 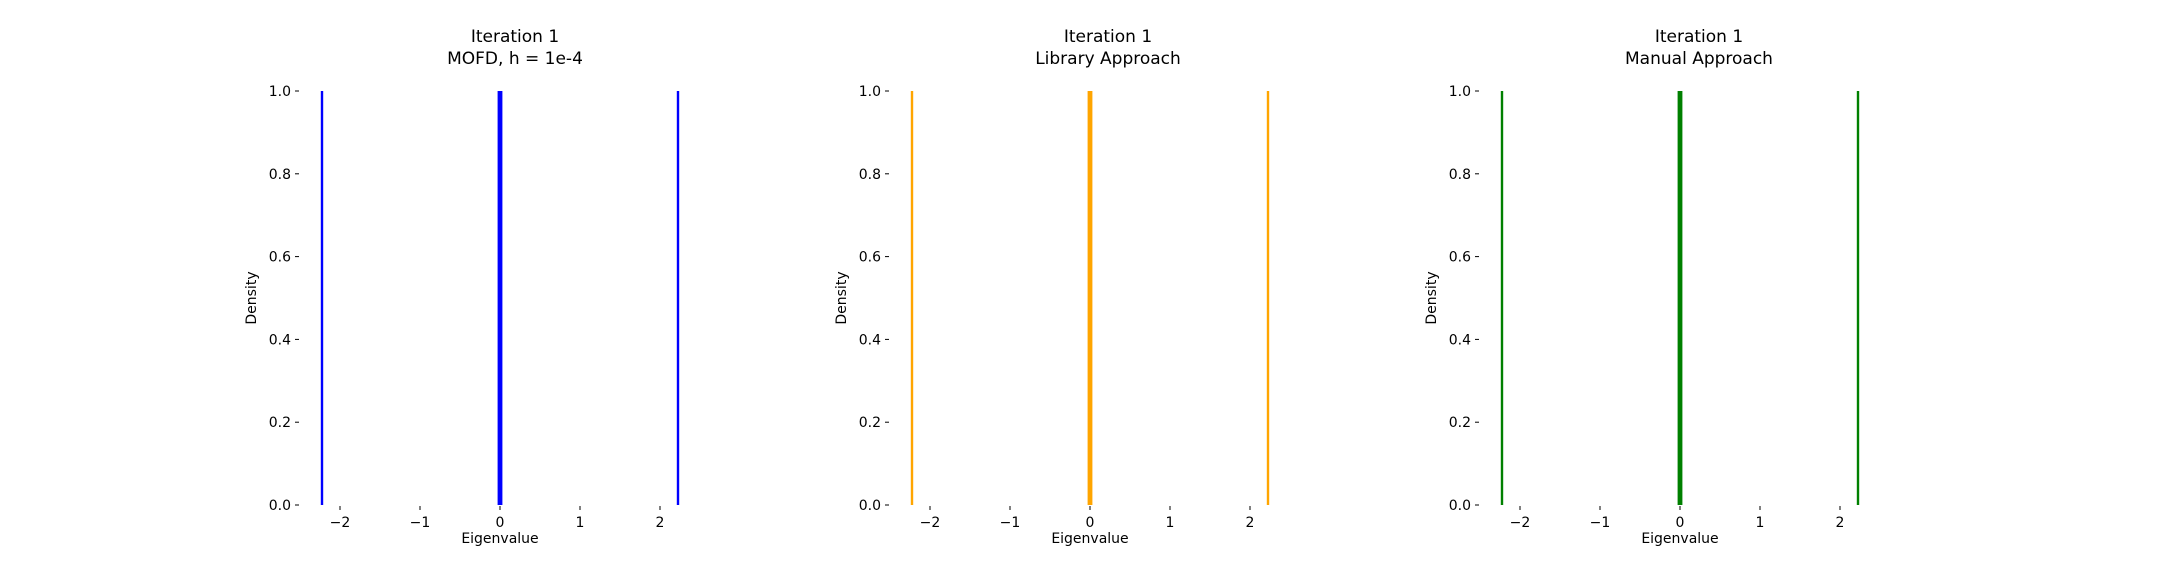 What do you see at coordinates (280, 175) in the screenshot?
I see `panel-1-y-tick-label-5: 0.8` at bounding box center [280, 175].